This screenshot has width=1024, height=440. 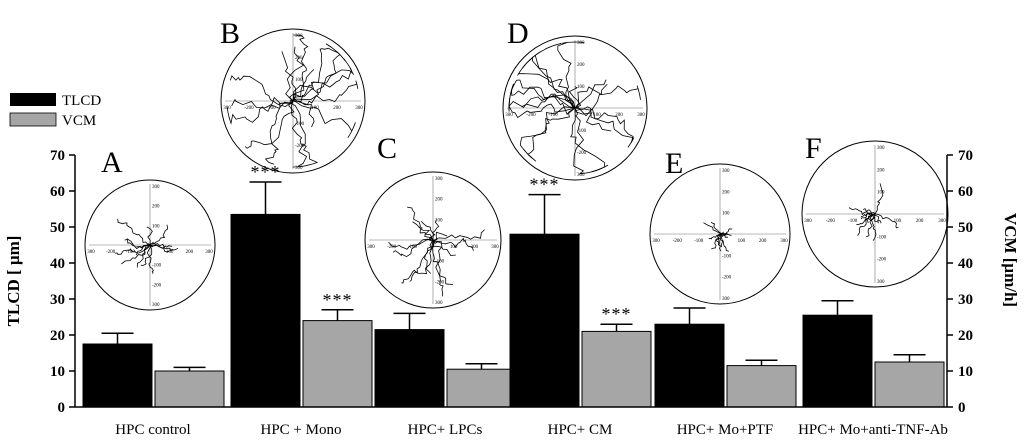 I want to click on y2-tick-label: 10, so click(x=965, y=372).